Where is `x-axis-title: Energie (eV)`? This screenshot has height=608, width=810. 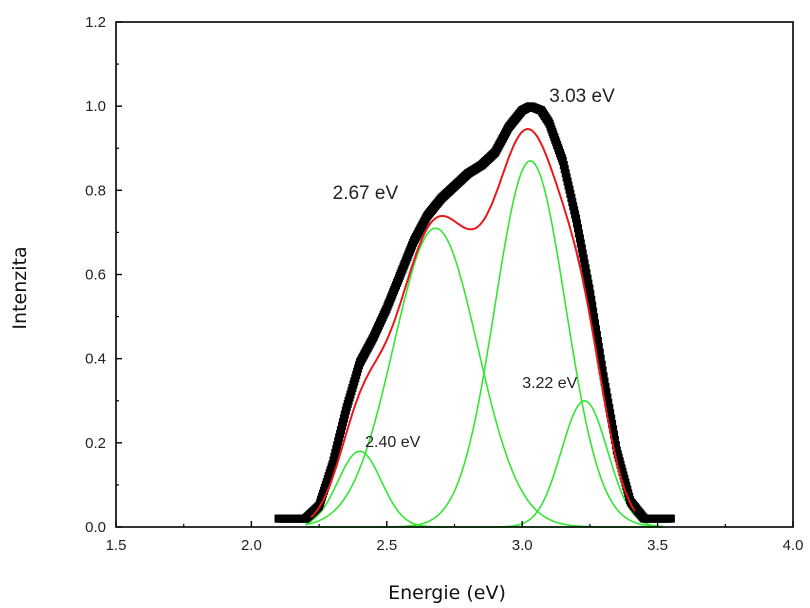
x-axis-title: Energie (eV) is located at coordinates (447, 593).